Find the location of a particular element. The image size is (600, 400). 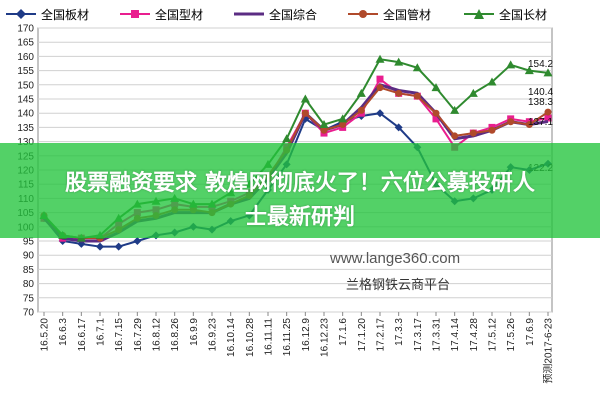

x-tick-label: 17.3.31 is located at coordinates (437, 335).